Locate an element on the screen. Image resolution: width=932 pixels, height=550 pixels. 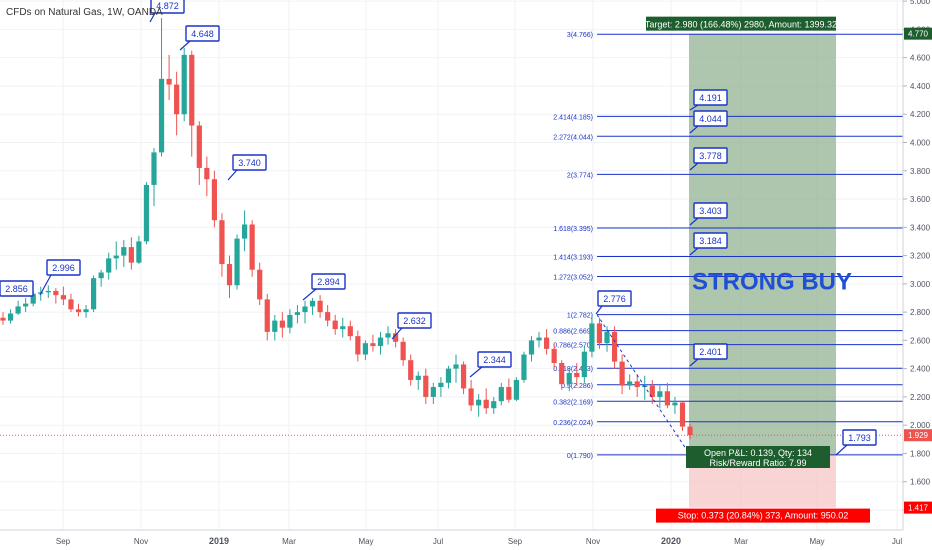
fib-label: 2(3.774) is located at coordinates (580, 175).